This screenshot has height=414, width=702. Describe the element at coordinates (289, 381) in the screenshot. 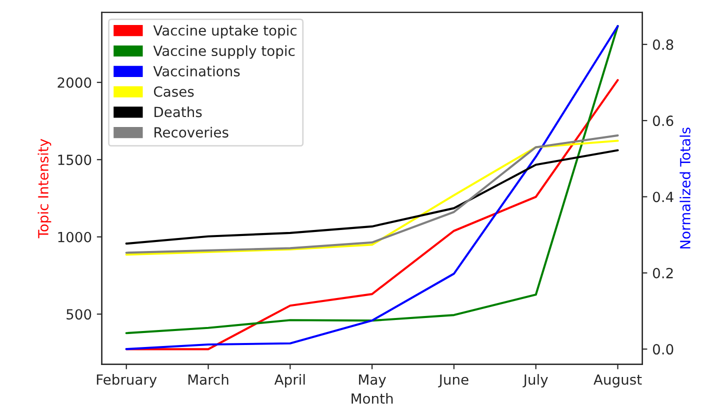

I see `x-tick-label: April` at that location.